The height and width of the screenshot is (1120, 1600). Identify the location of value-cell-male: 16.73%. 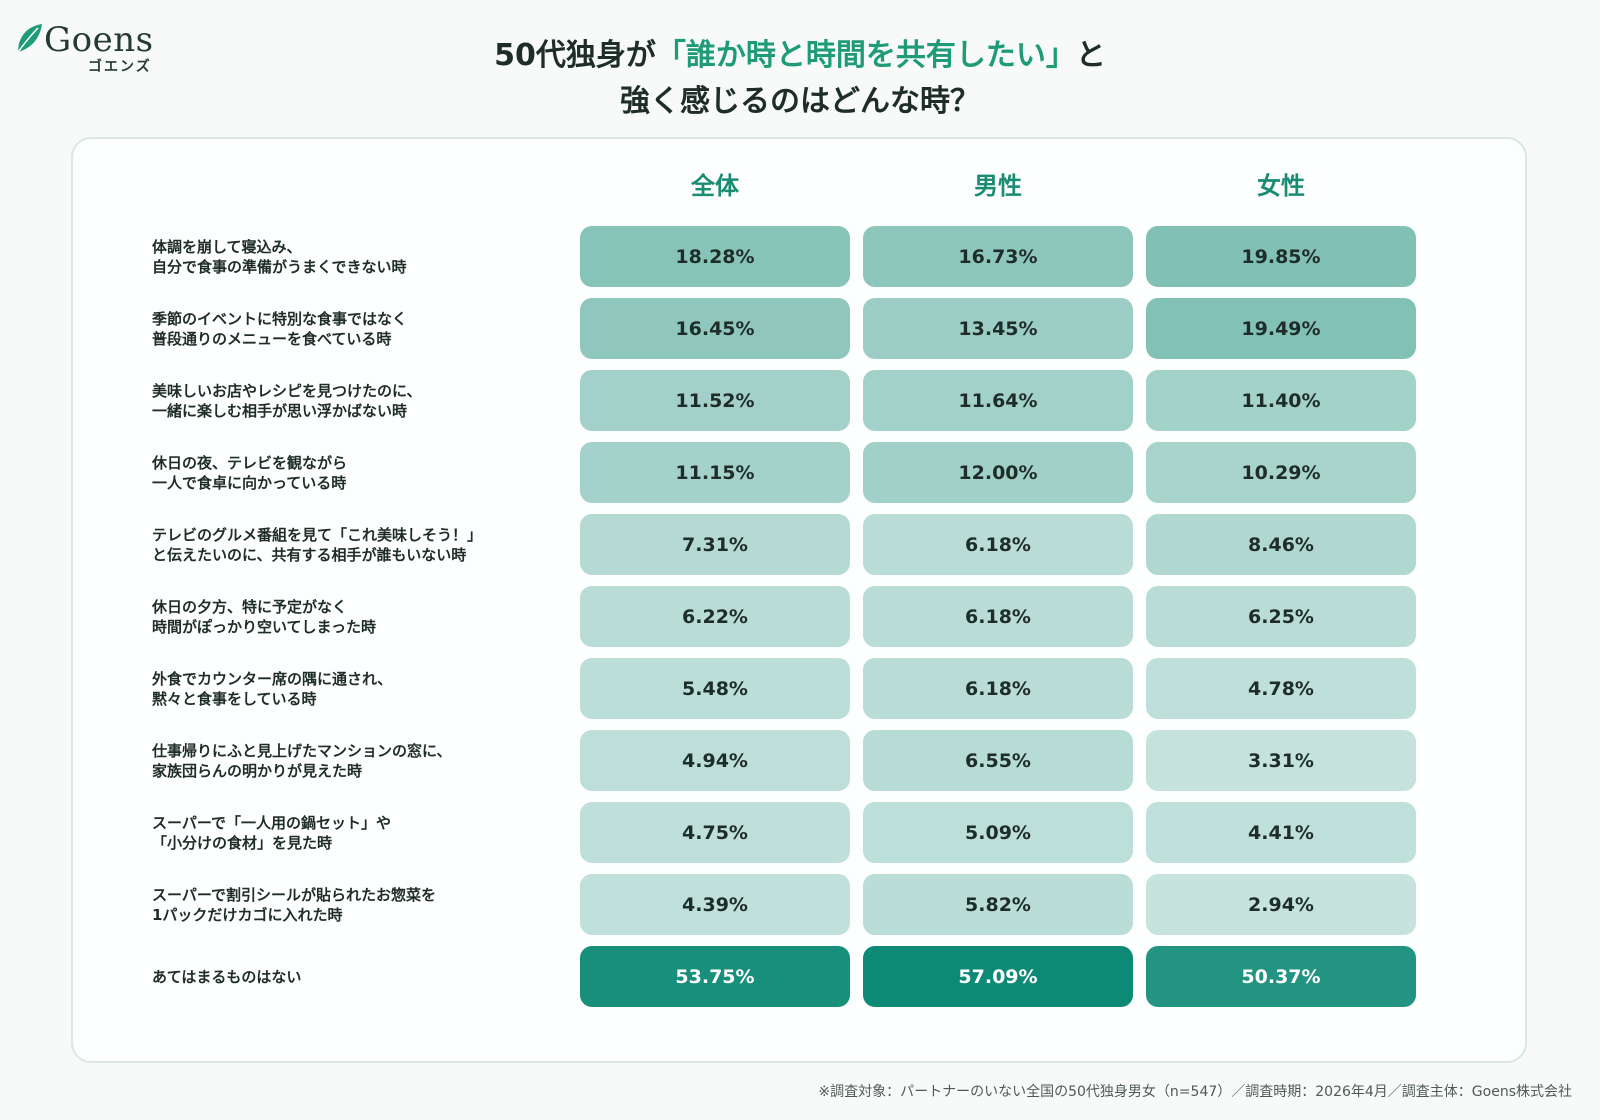
(998, 256).